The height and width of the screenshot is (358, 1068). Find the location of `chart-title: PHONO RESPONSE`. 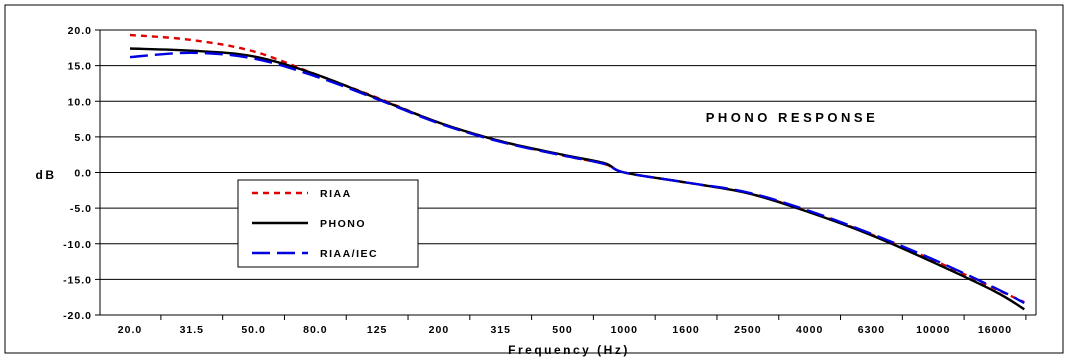

chart-title: PHONO RESPONSE is located at coordinates (792, 117).